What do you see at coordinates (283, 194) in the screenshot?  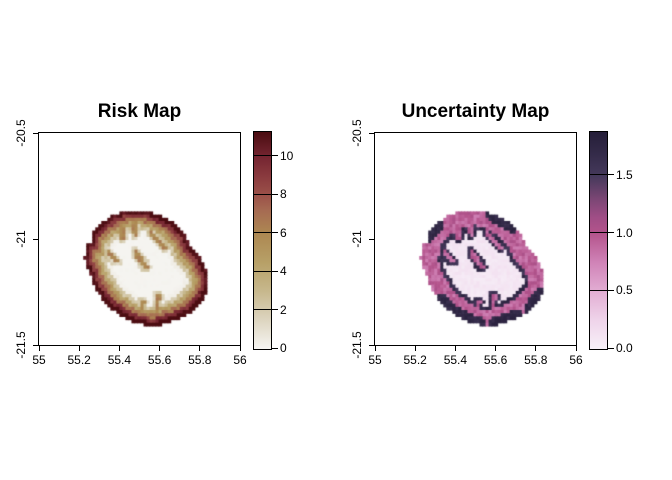 I see `colorbar-tick-label: 8` at bounding box center [283, 194].